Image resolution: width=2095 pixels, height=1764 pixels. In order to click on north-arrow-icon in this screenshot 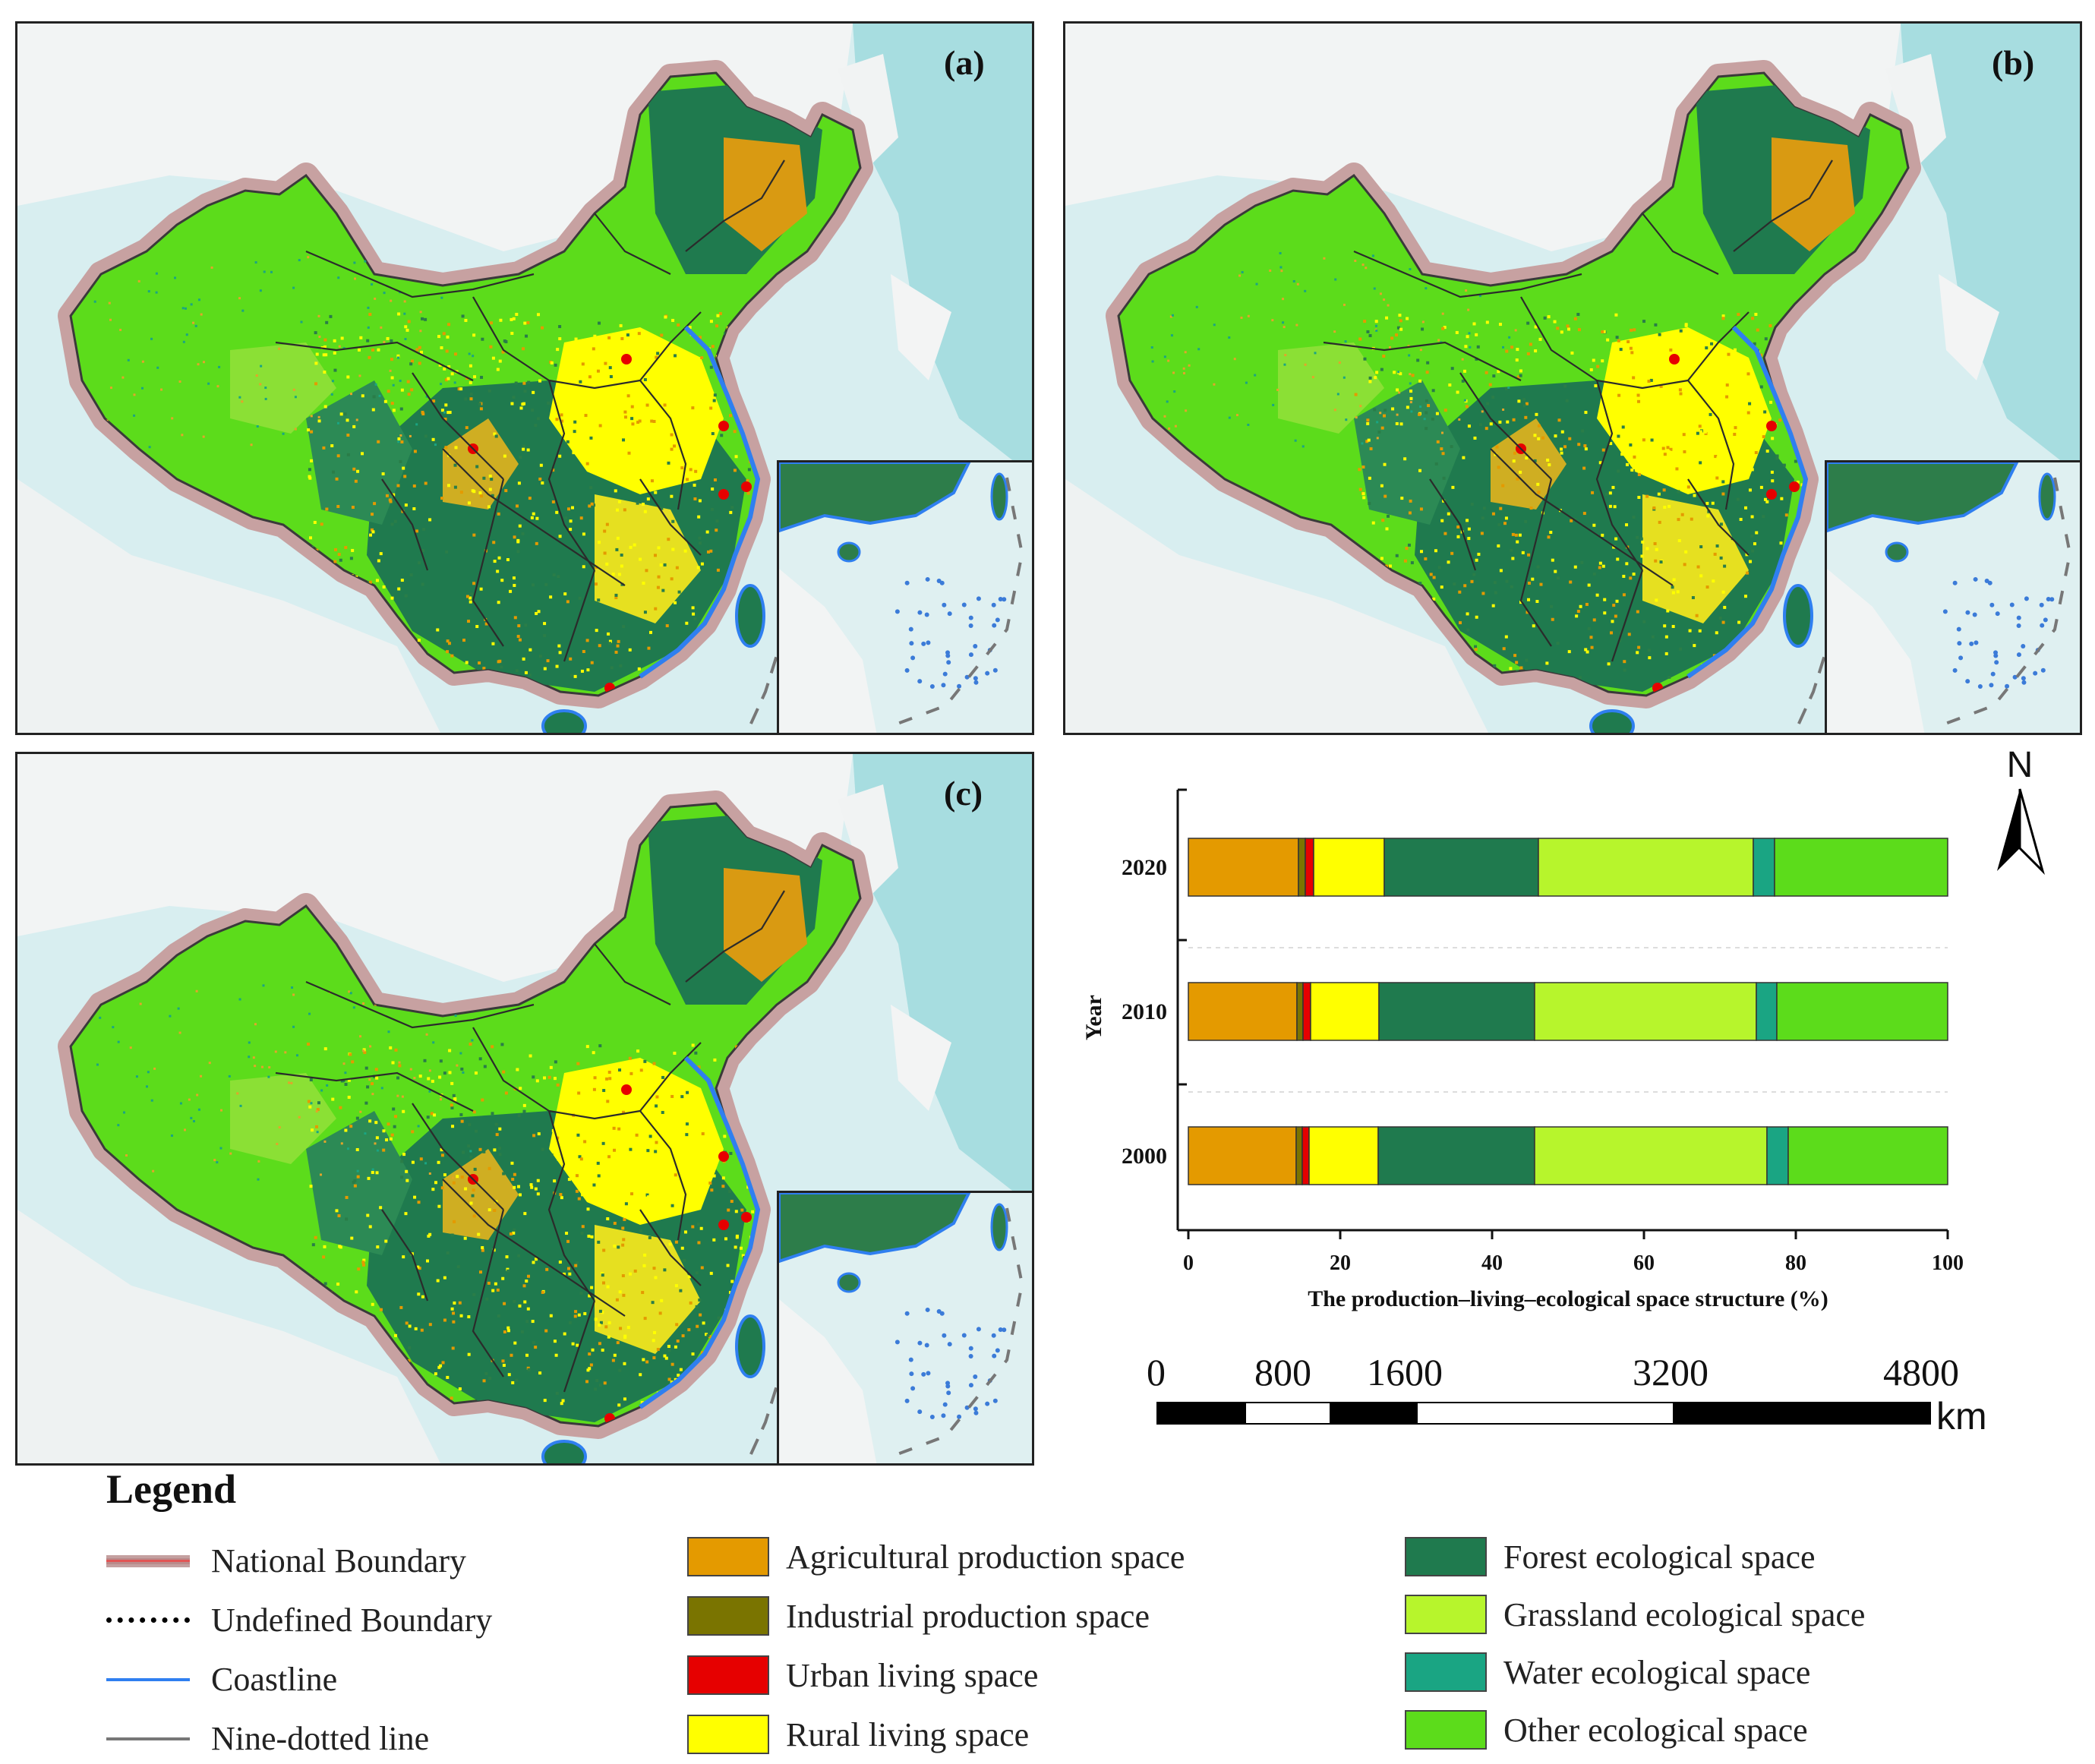, I will do `click(2021, 832)`.